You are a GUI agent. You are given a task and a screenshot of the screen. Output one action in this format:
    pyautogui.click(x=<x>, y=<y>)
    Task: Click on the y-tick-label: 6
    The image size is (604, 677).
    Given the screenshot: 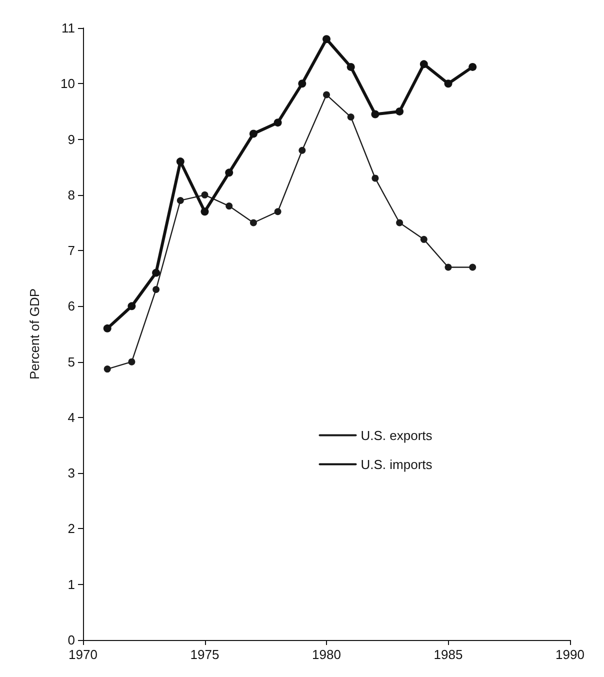 What is the action you would take?
    pyautogui.click(x=71, y=306)
    